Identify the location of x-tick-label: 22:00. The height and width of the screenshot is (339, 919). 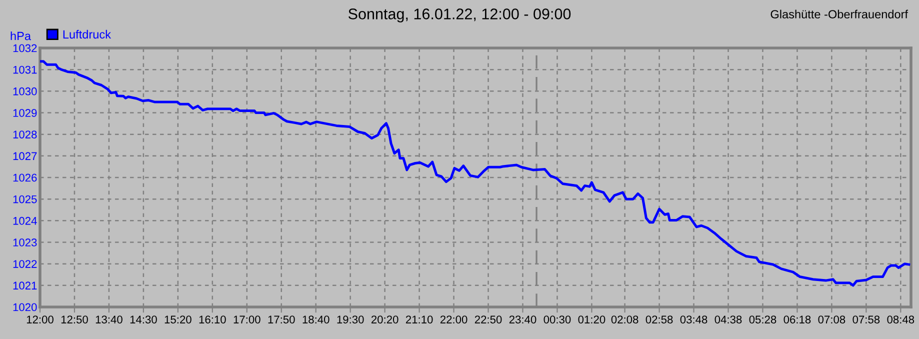
(454, 320).